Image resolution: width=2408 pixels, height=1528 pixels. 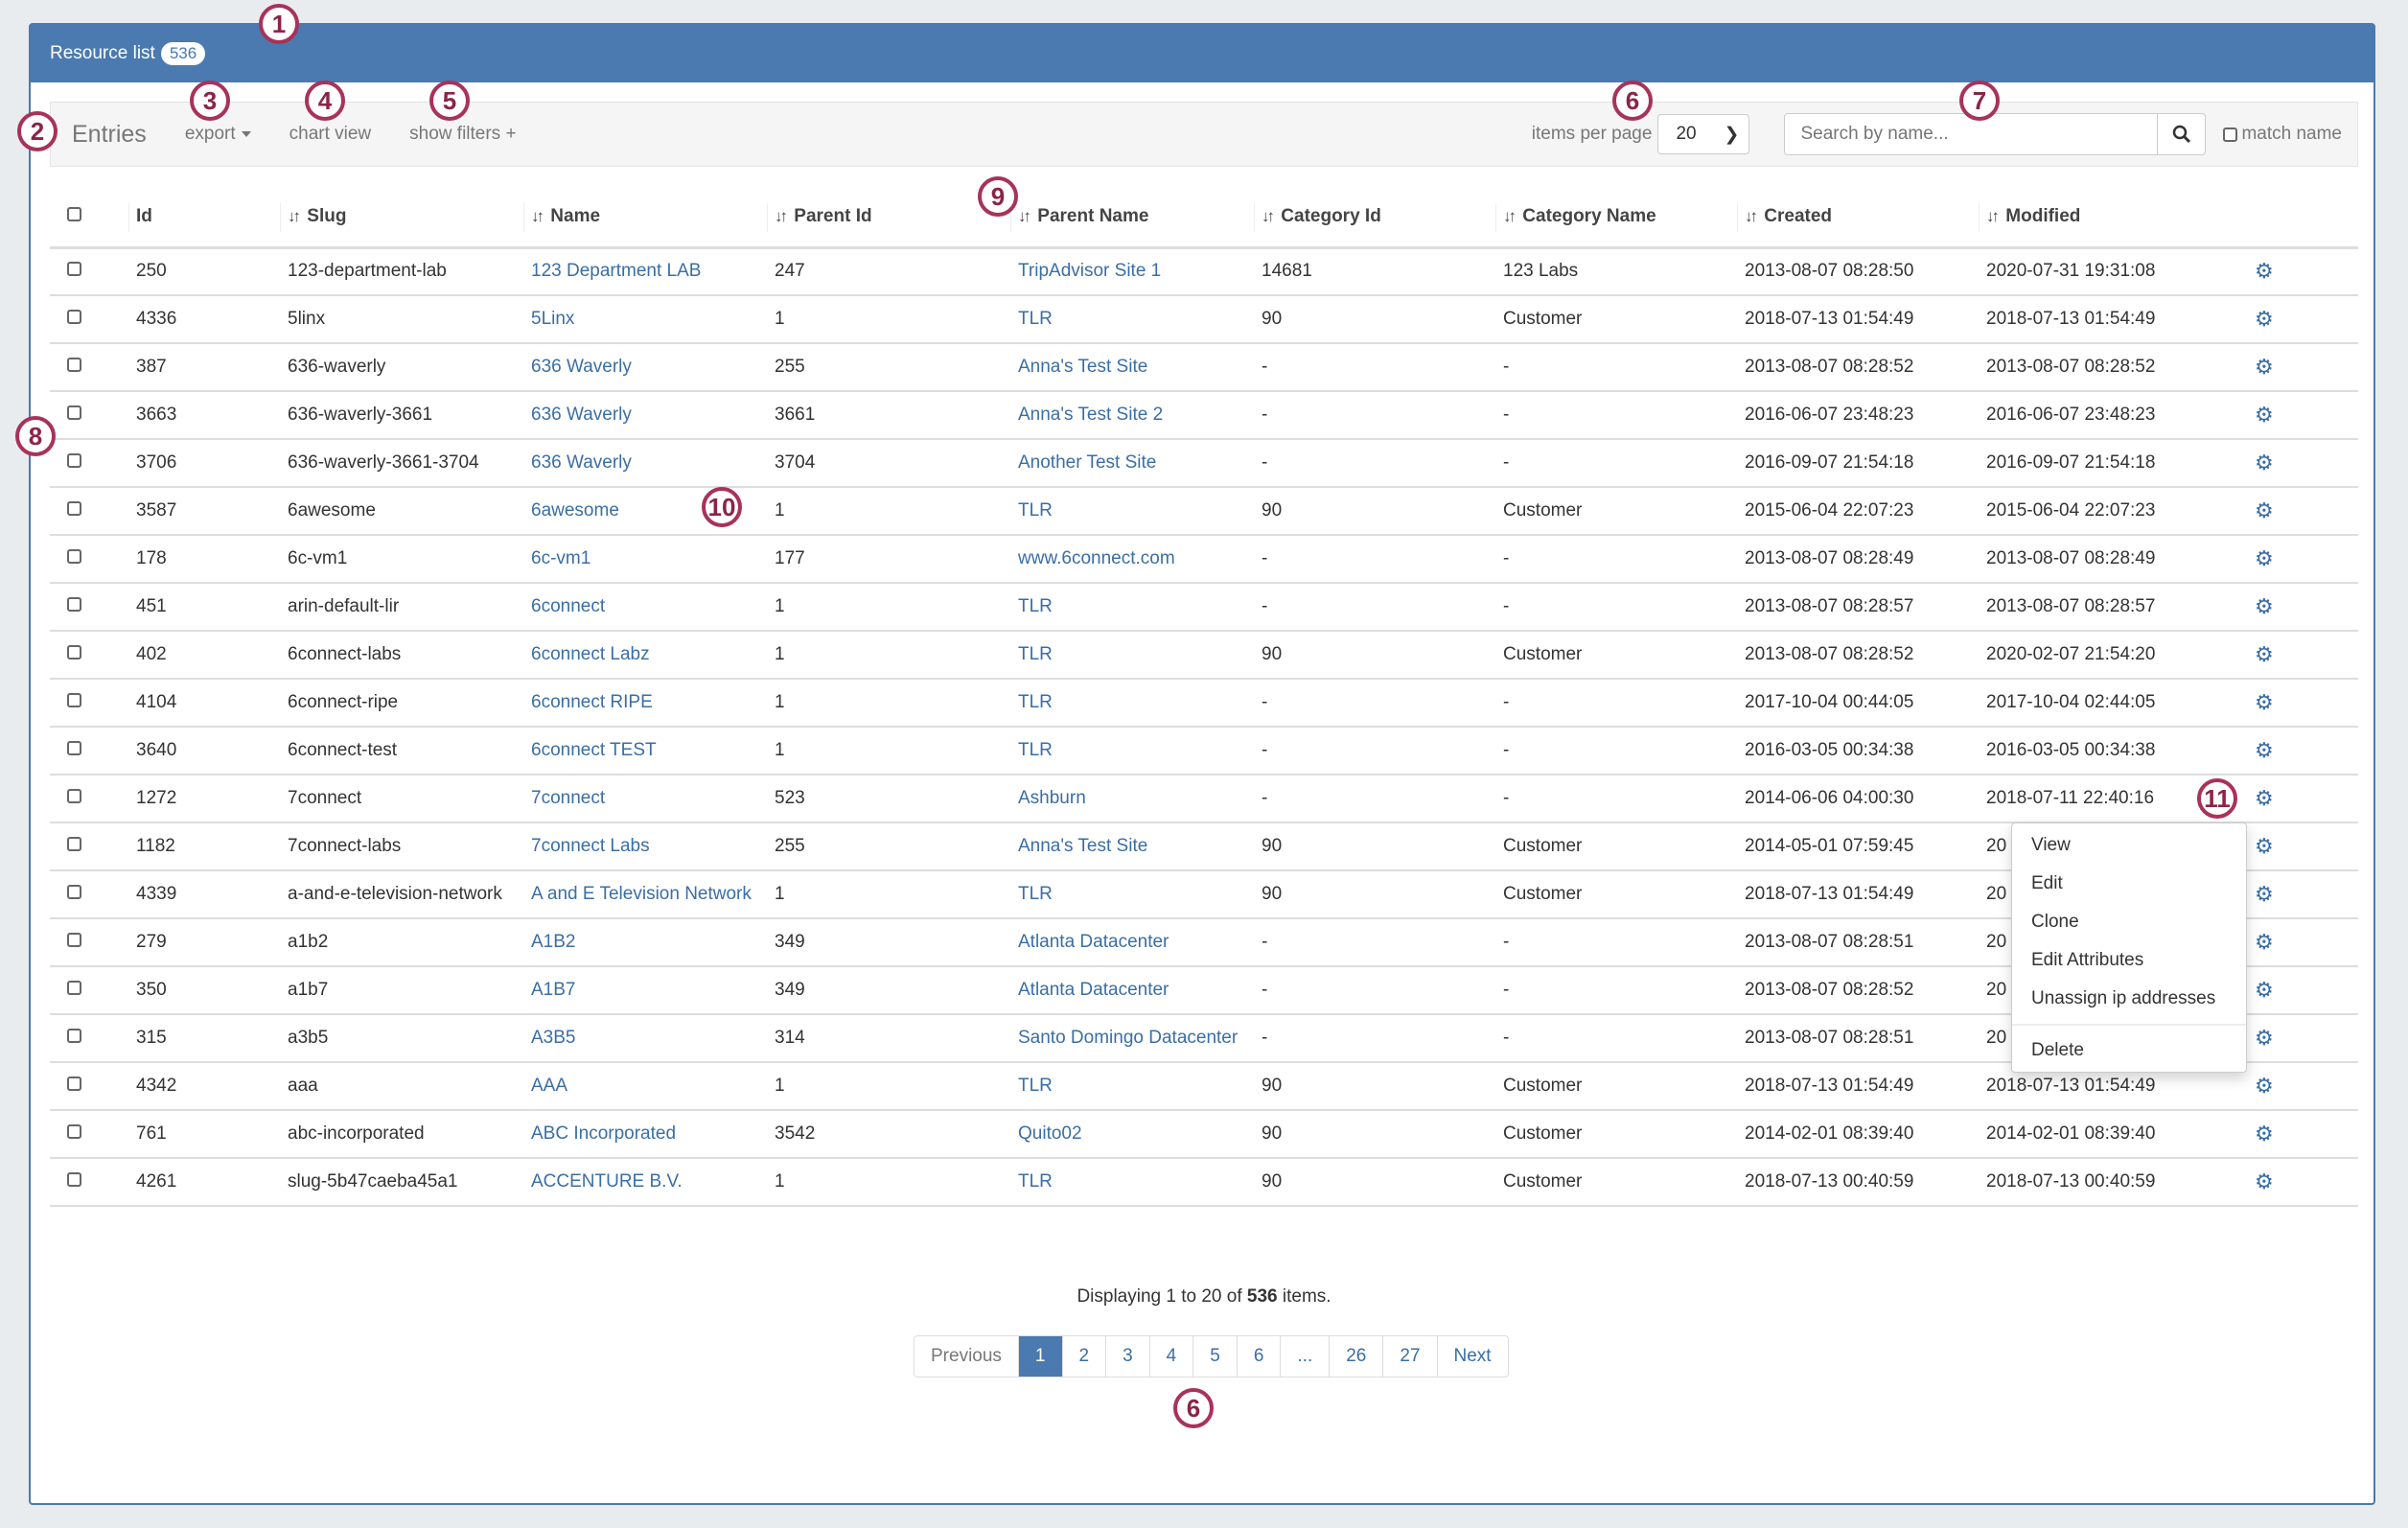 I want to click on select-all-checkbox, so click(x=74, y=215).